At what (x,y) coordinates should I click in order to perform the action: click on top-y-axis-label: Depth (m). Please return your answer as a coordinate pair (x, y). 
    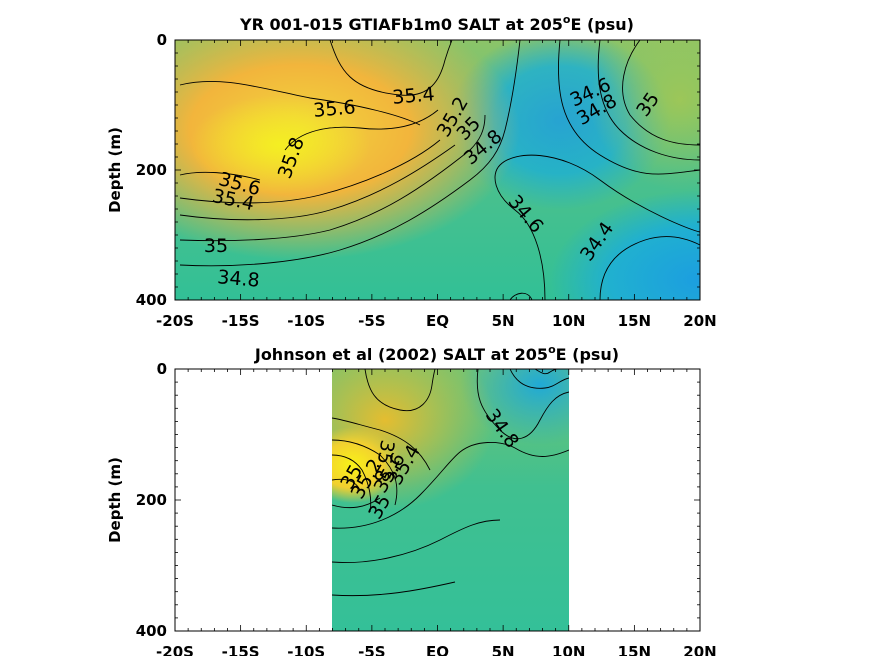
    Looking at the image, I should click on (115, 170).